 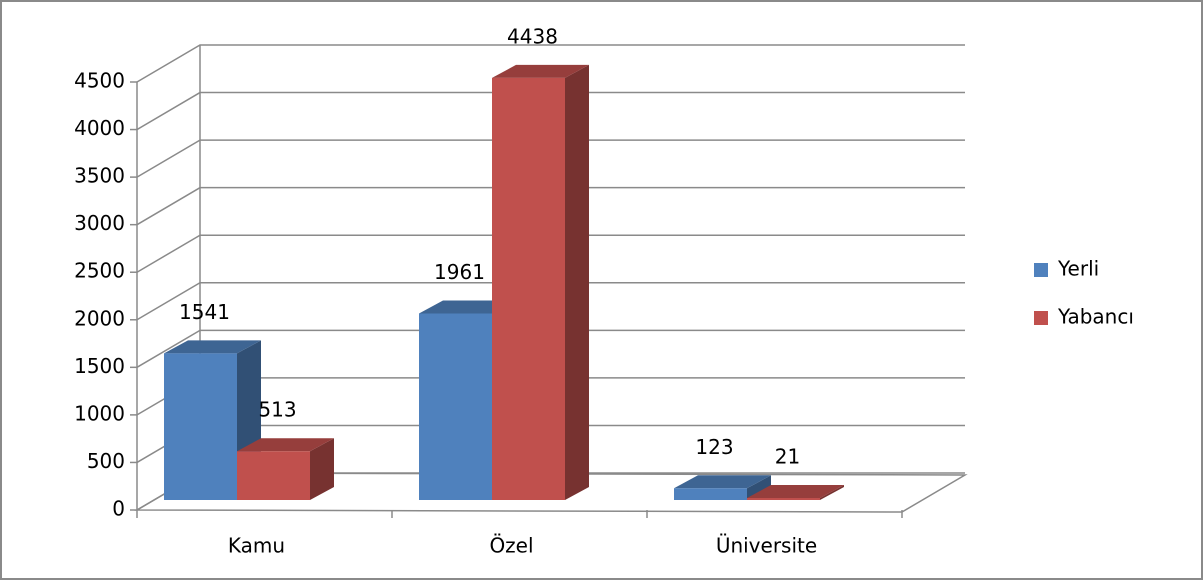 What do you see at coordinates (766, 546) in the screenshot?
I see `x-tick-label: Üniversite` at bounding box center [766, 546].